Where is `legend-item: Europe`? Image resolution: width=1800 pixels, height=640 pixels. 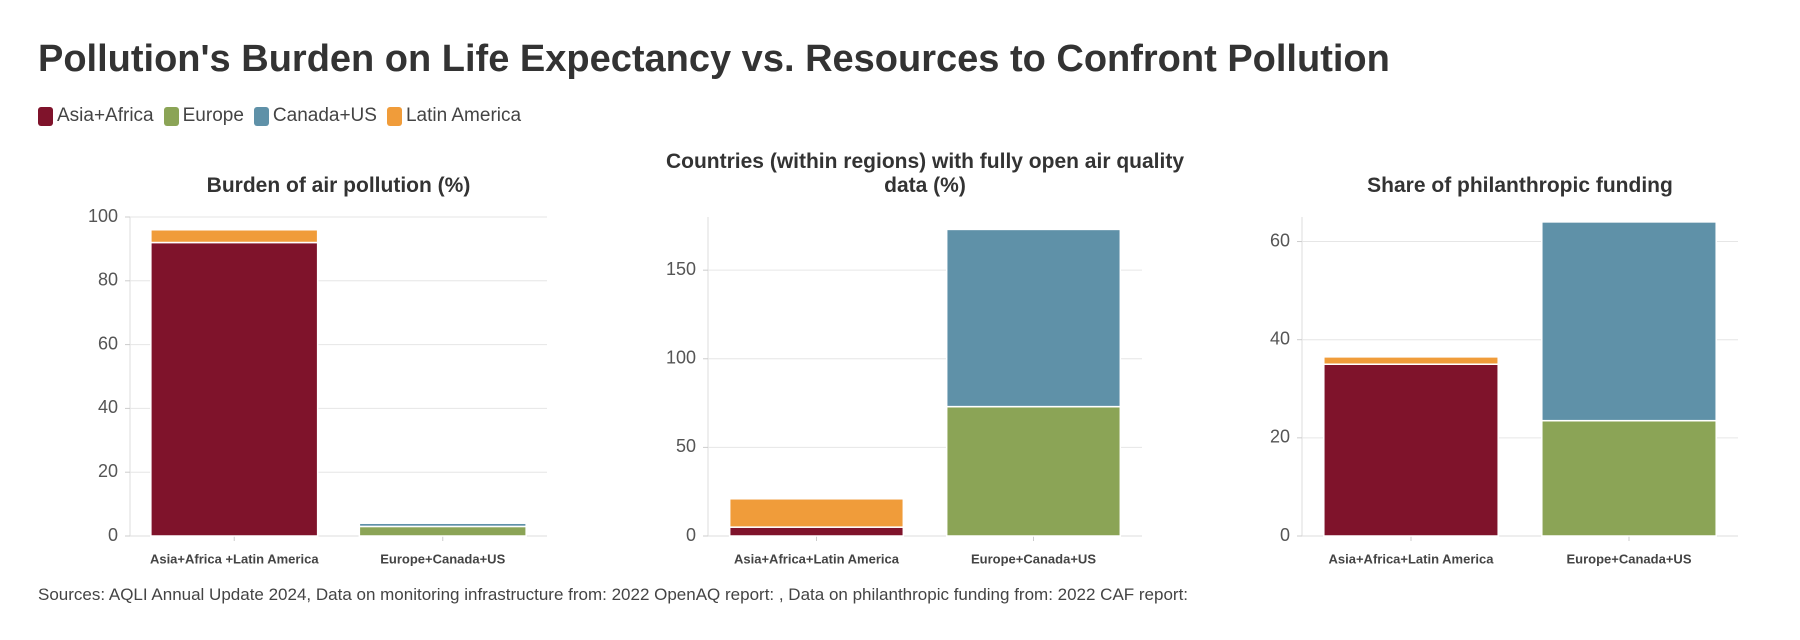
legend-item: Europe is located at coordinates (203, 116).